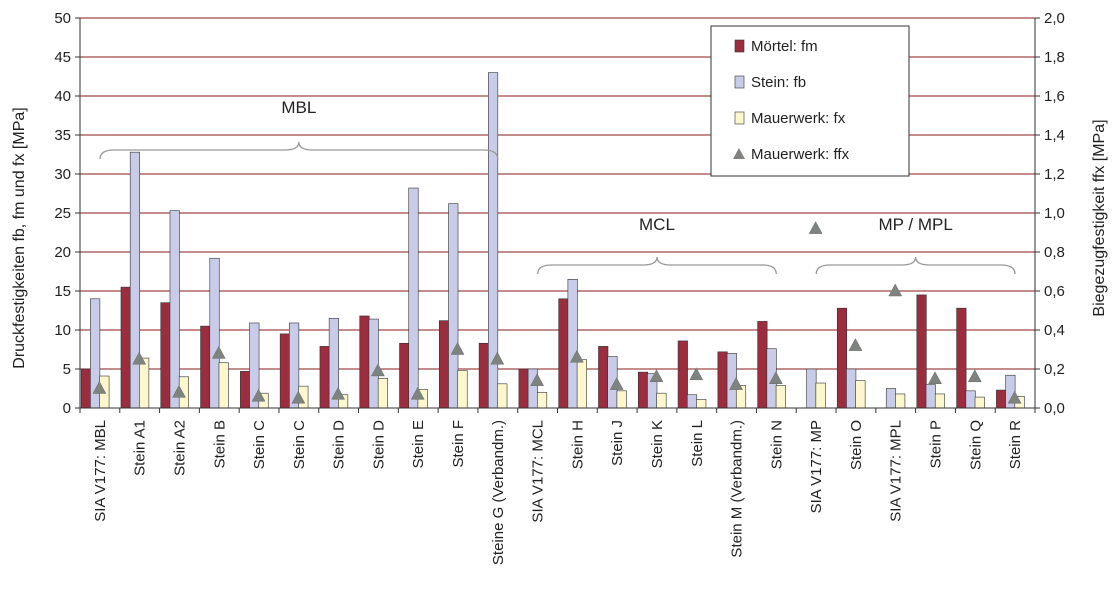 The image size is (1117, 612). What do you see at coordinates (1054, 174) in the screenshot?
I see `y2-tick-label: 1,2` at bounding box center [1054, 174].